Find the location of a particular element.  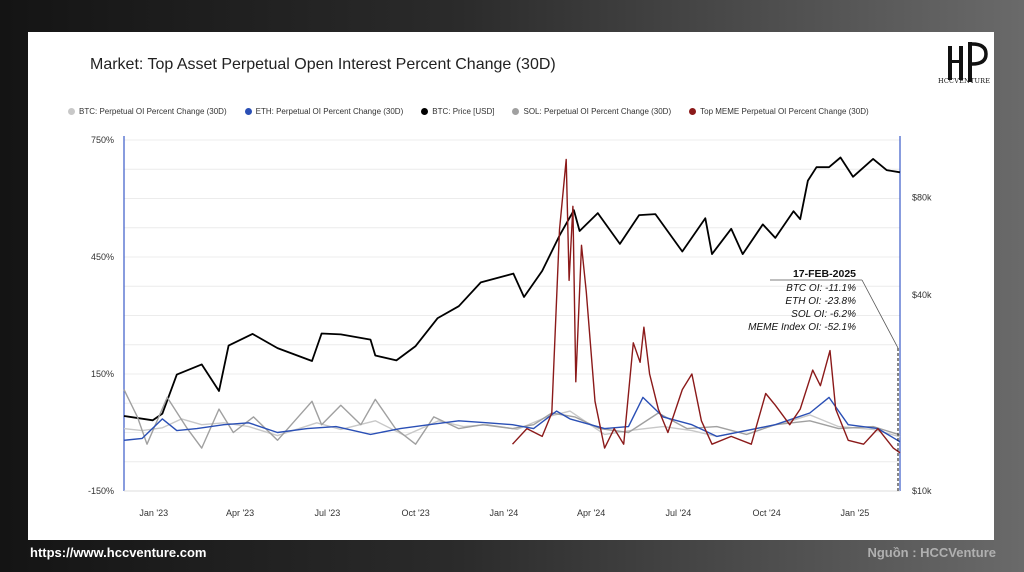

legend-item: ETH: Perpetual OI Percent Change (30D) is located at coordinates (324, 111).